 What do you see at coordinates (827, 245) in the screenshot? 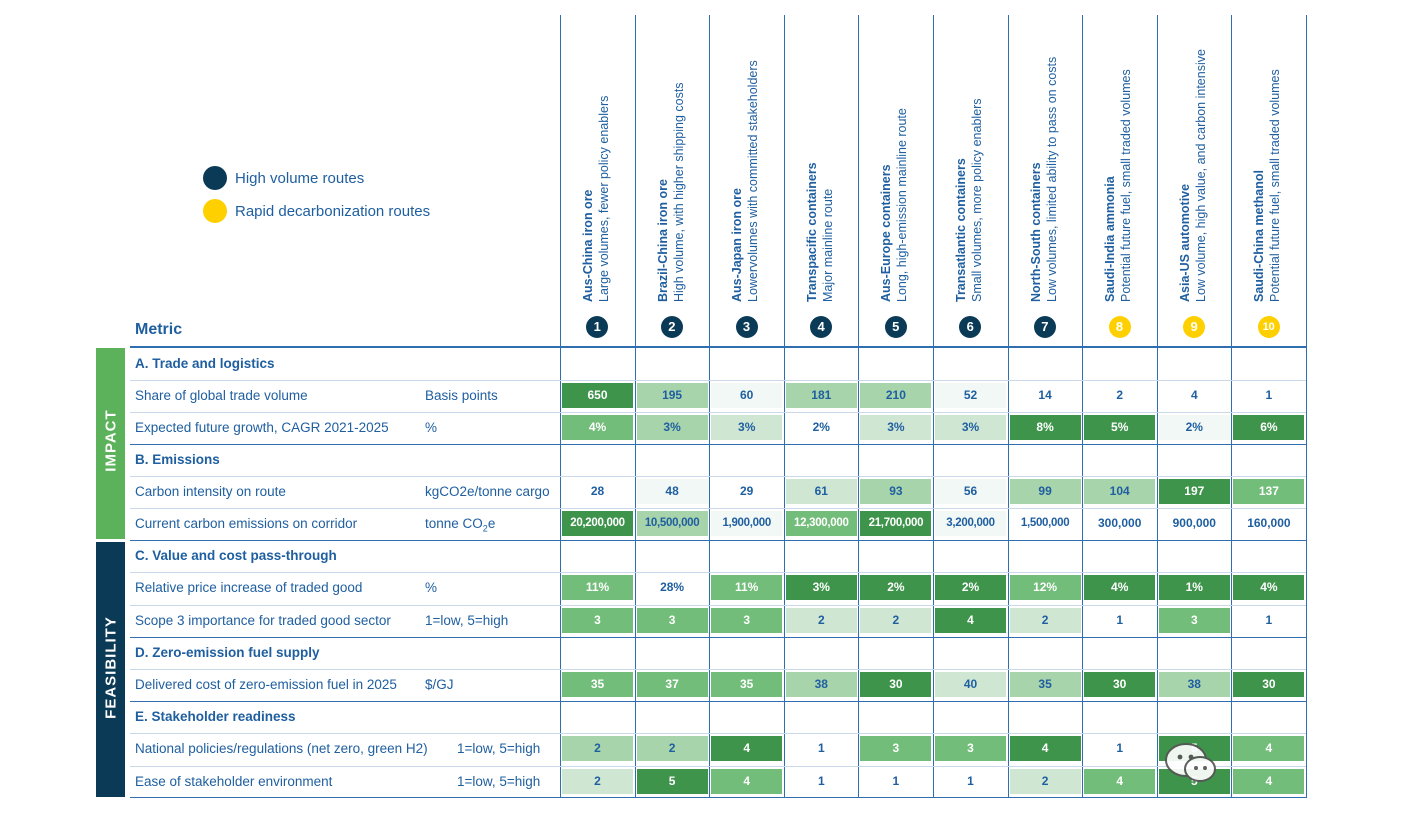
I see `column-subtitle: Major mainline route` at bounding box center [827, 245].